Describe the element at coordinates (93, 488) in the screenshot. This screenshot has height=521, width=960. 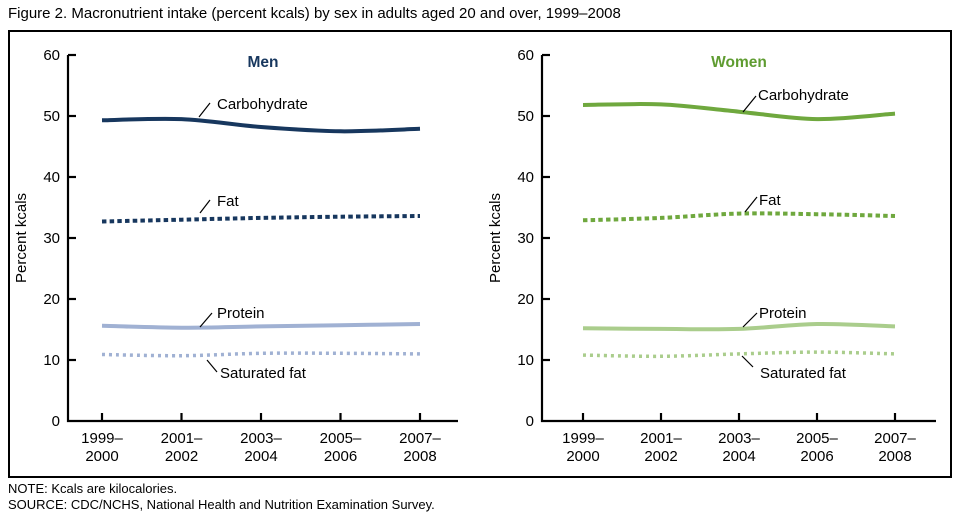
I see `note-line: NOTE: Kcals are kilocalories.` at that location.